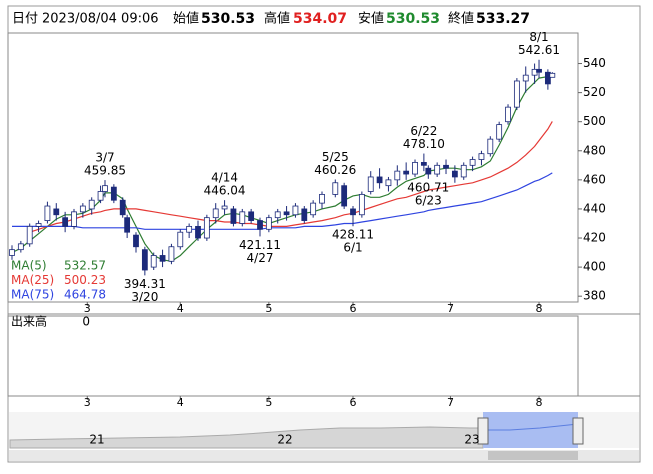 The width and height of the screenshot is (653, 474). Describe the element at coordinates (29, 266) in the screenshot. I see `legend-name: MA(5)` at that location.